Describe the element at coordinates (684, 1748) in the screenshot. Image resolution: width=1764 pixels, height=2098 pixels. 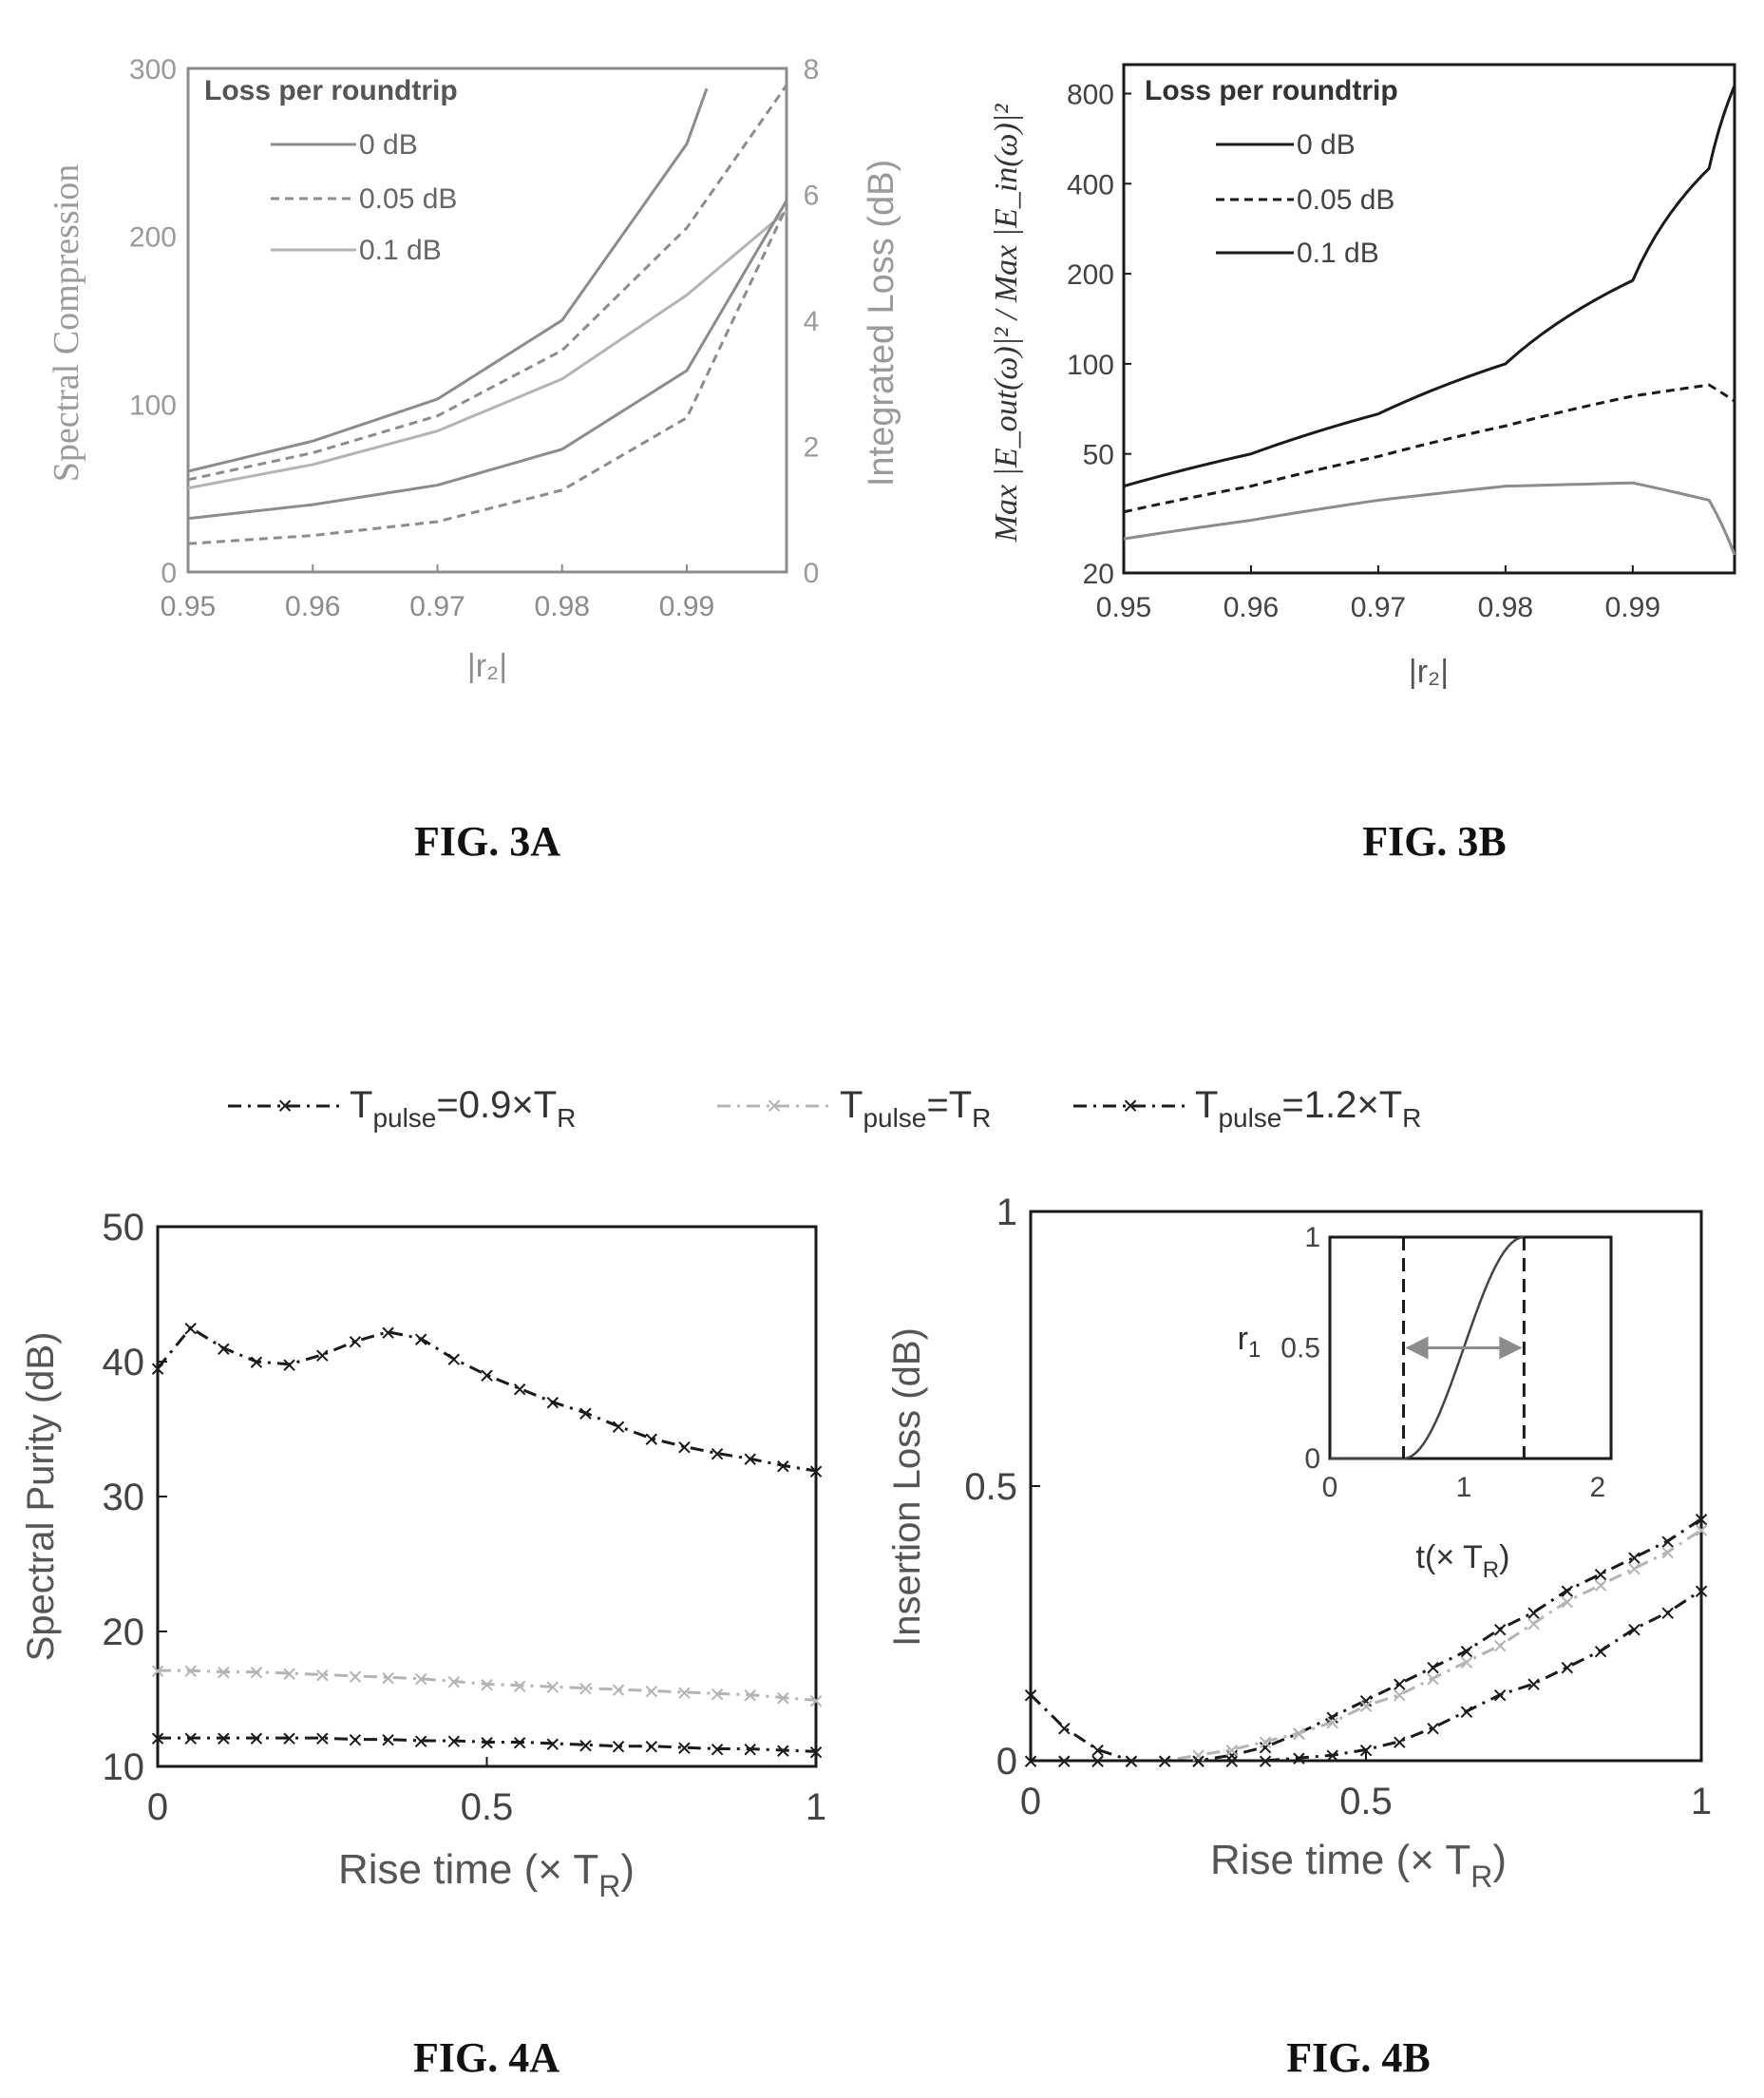
I see `fig4a-marker-2-16: ×` at that location.